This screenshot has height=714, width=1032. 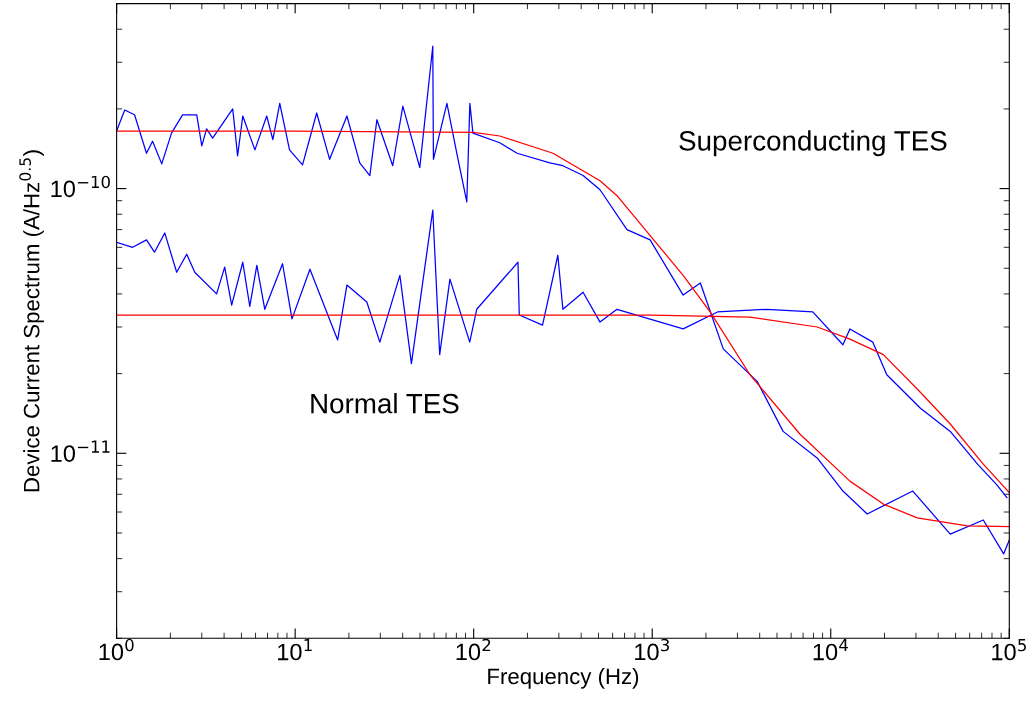 What do you see at coordinates (563, 678) in the screenshot?
I see `x-axis-title: Frequency (Hz)` at bounding box center [563, 678].